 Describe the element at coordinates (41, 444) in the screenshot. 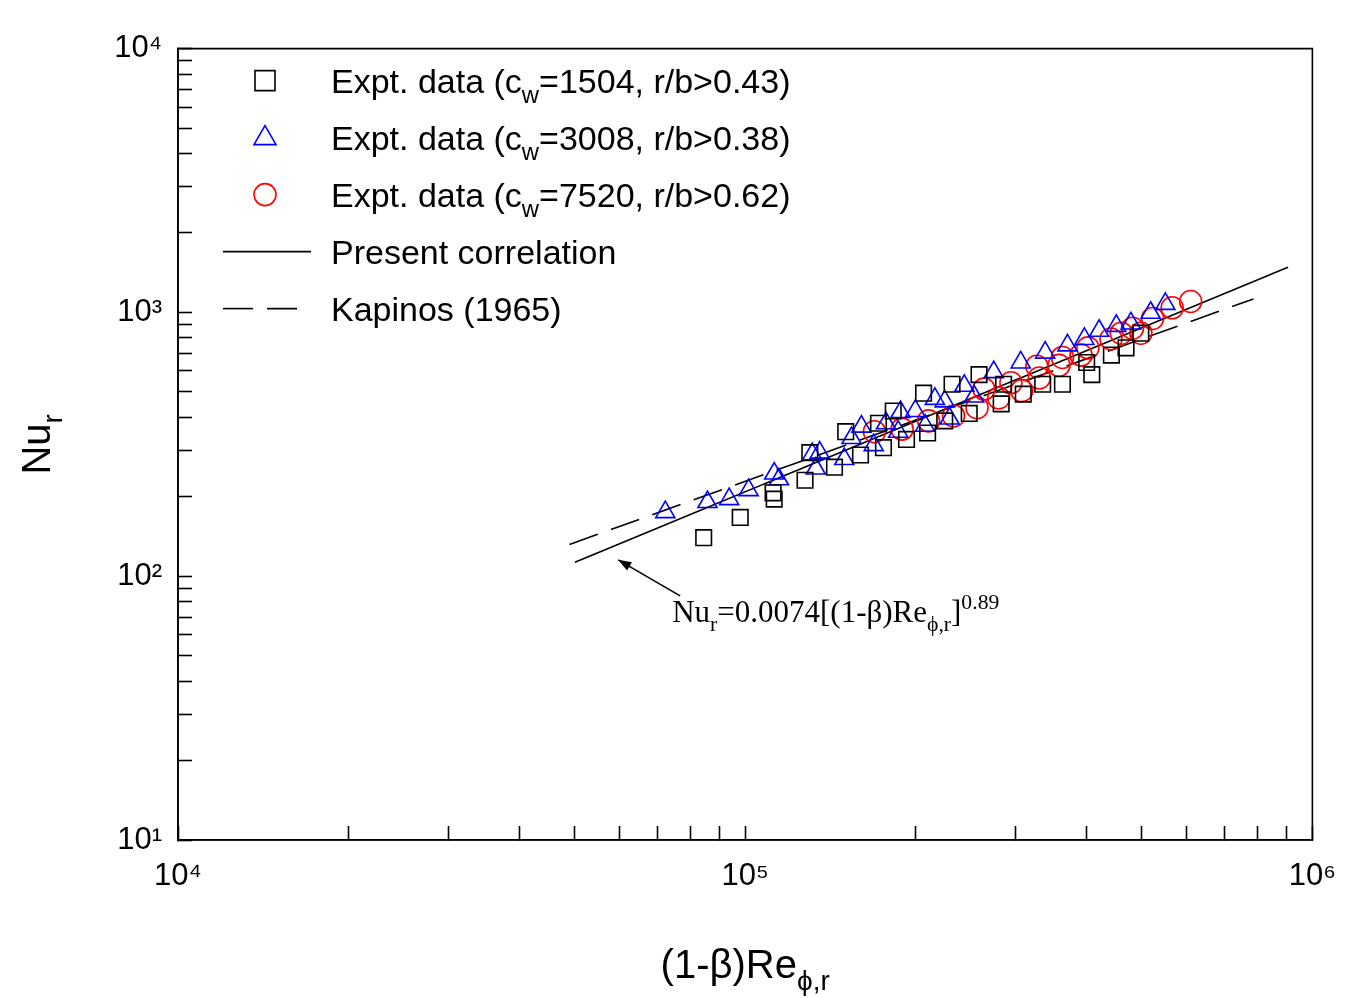

I see `y-axis-title: Nur` at that location.